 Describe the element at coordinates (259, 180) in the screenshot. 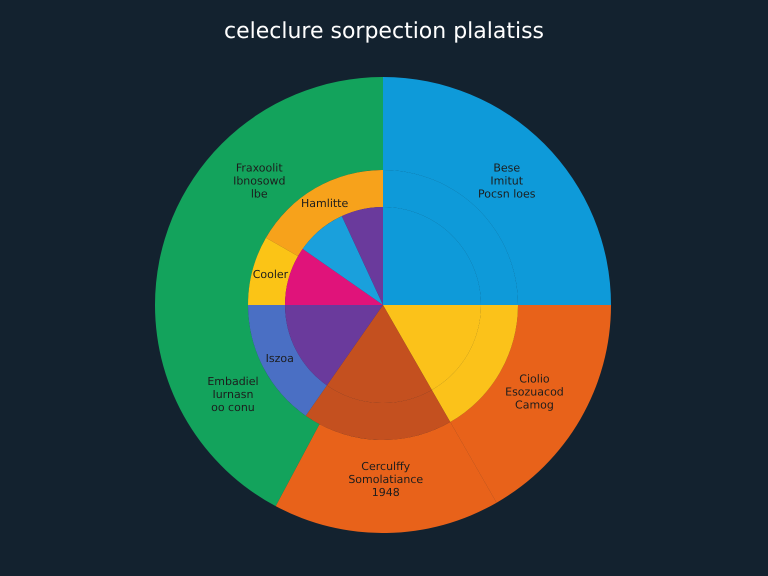

I see `slice-label: Fraxoolit Ibnosowd lbe` at that location.